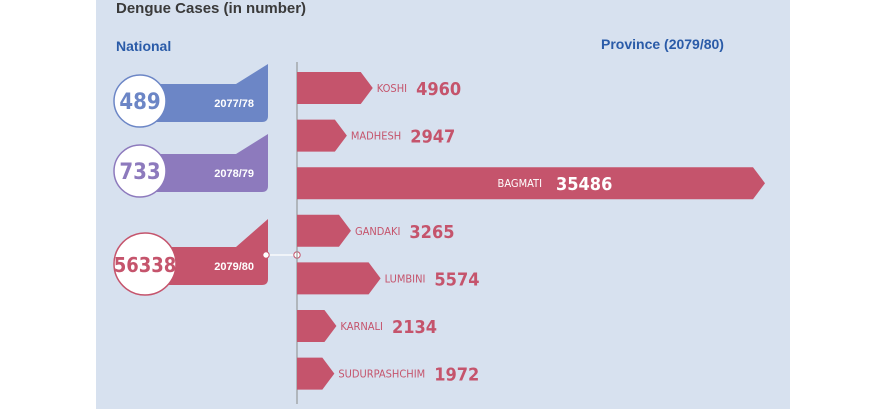 This screenshot has width=884, height=409. What do you see at coordinates (392, 88) in the screenshot?
I see `province-category-label: KOSHI` at bounding box center [392, 88].